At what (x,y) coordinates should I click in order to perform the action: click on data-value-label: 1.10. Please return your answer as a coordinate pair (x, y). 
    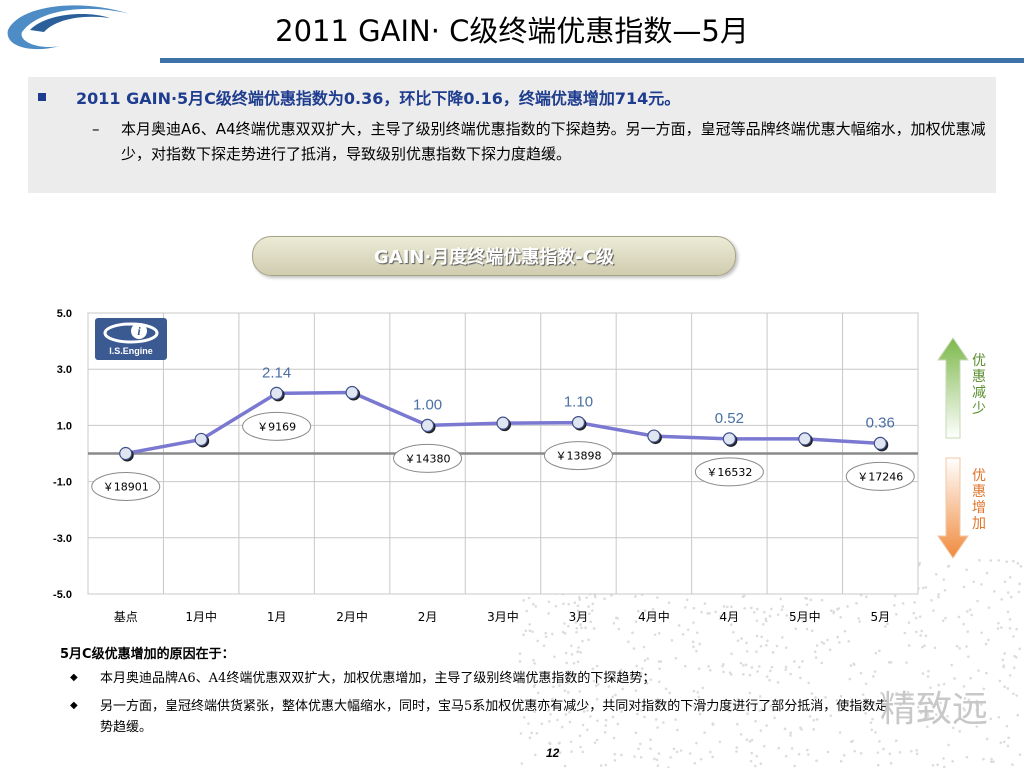
    Looking at the image, I should click on (578, 402).